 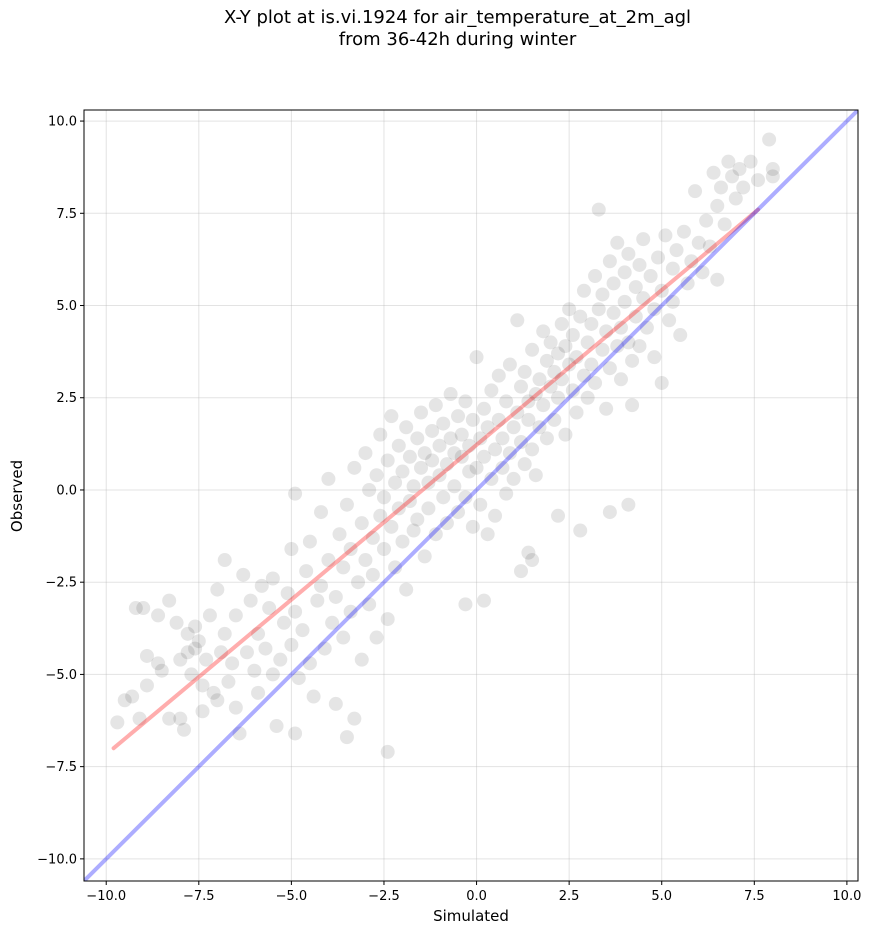 What do you see at coordinates (61, 675) in the screenshot?
I see `y-tick-label: −5.0` at bounding box center [61, 675].